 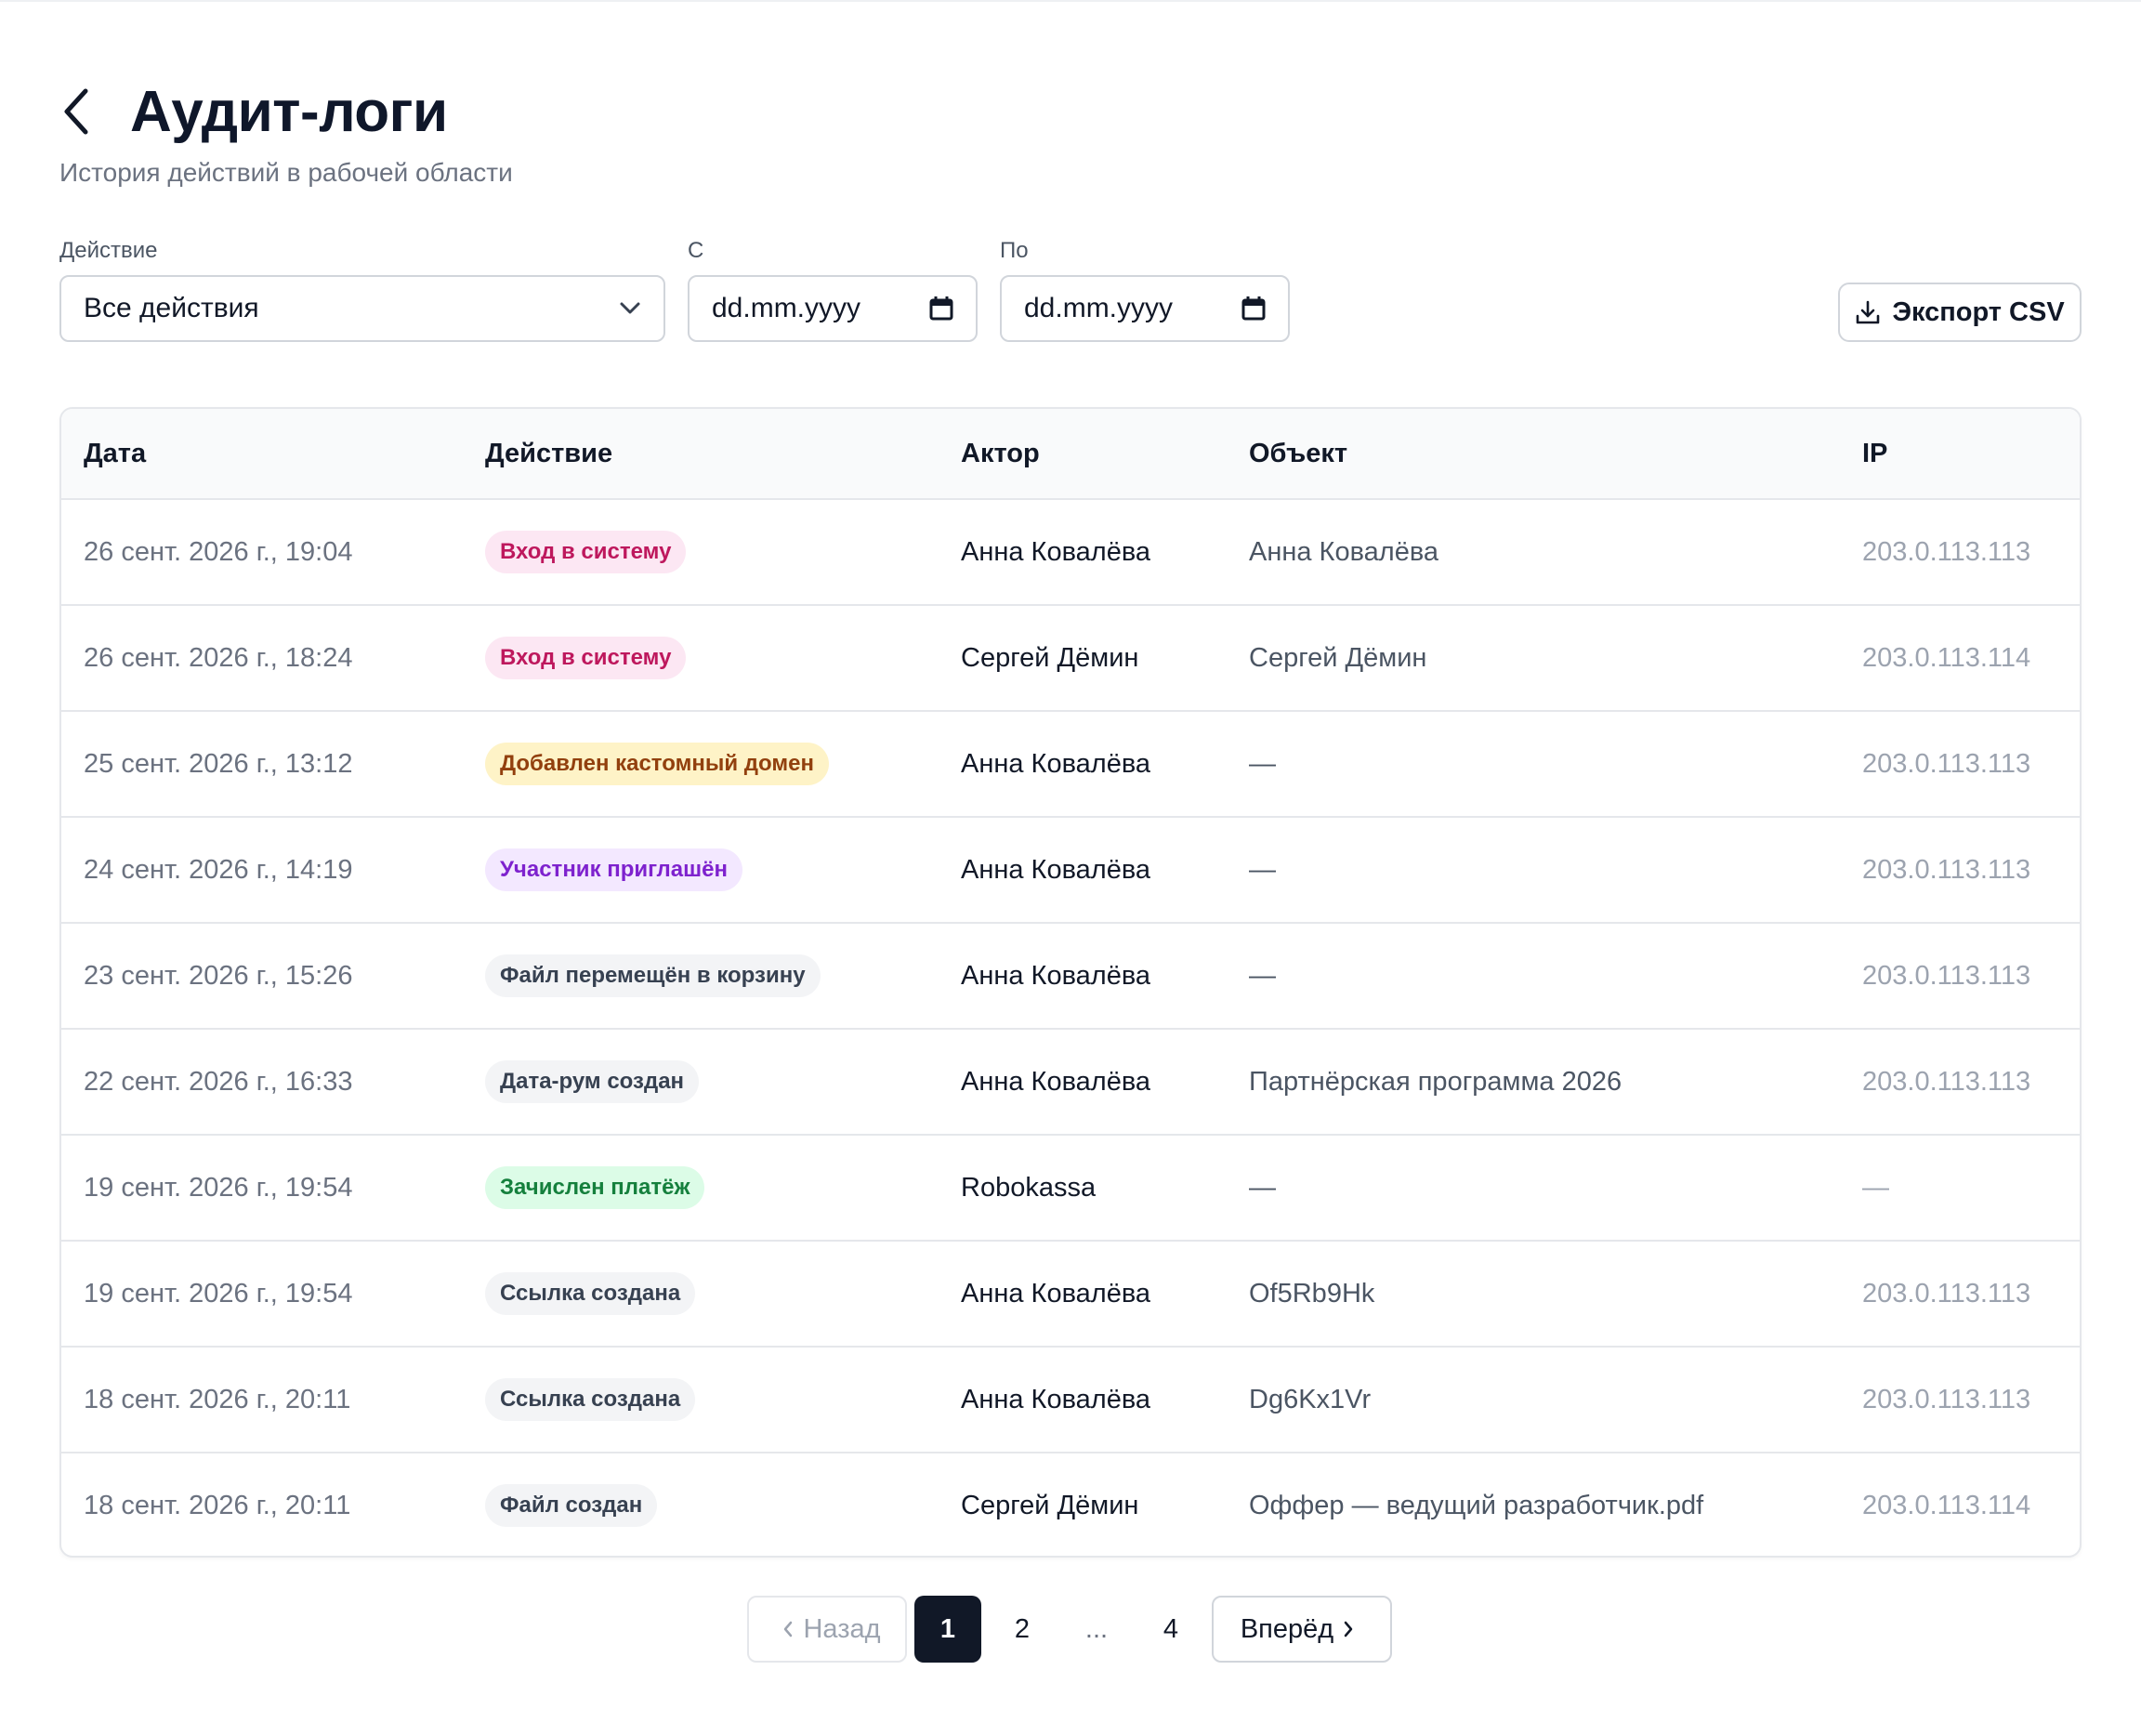 I want to click on date-from-label: С, so click(x=696, y=250).